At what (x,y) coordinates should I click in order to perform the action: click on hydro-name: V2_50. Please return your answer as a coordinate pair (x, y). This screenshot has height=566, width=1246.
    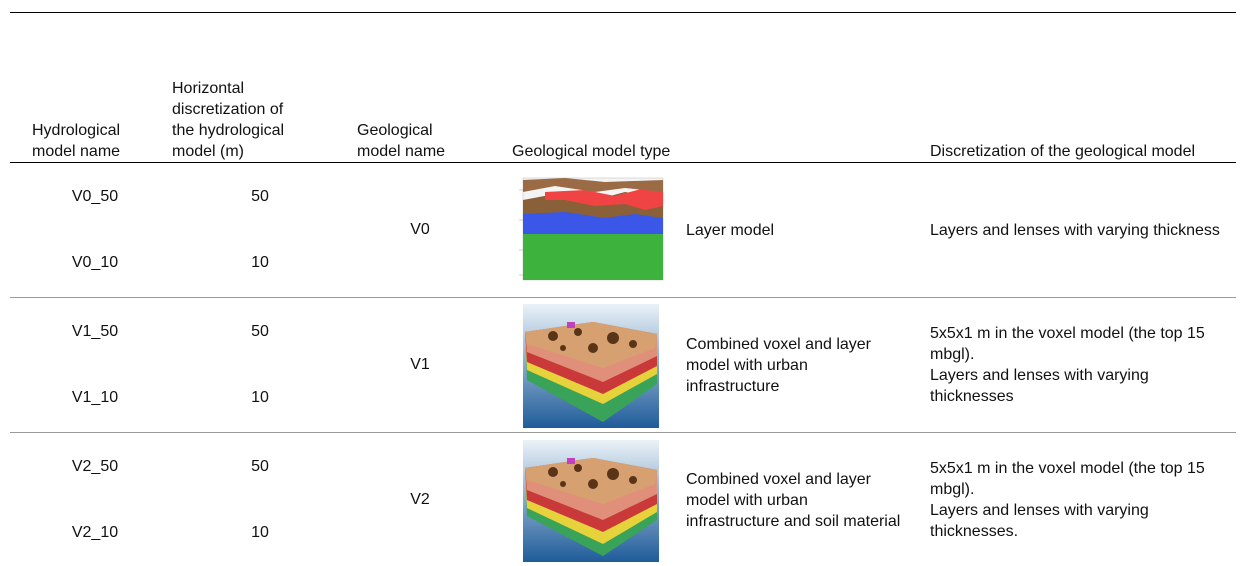
    Looking at the image, I should click on (95, 466).